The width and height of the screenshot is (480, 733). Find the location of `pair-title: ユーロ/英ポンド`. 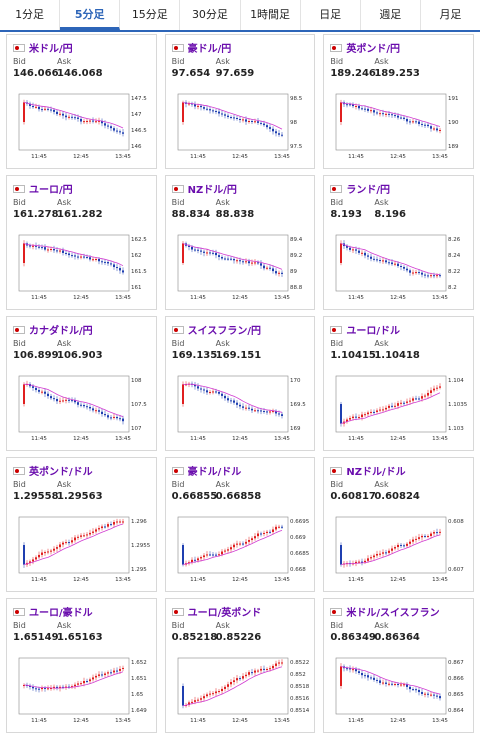

pair-title: ユーロ/英ポンド is located at coordinates (216, 611).